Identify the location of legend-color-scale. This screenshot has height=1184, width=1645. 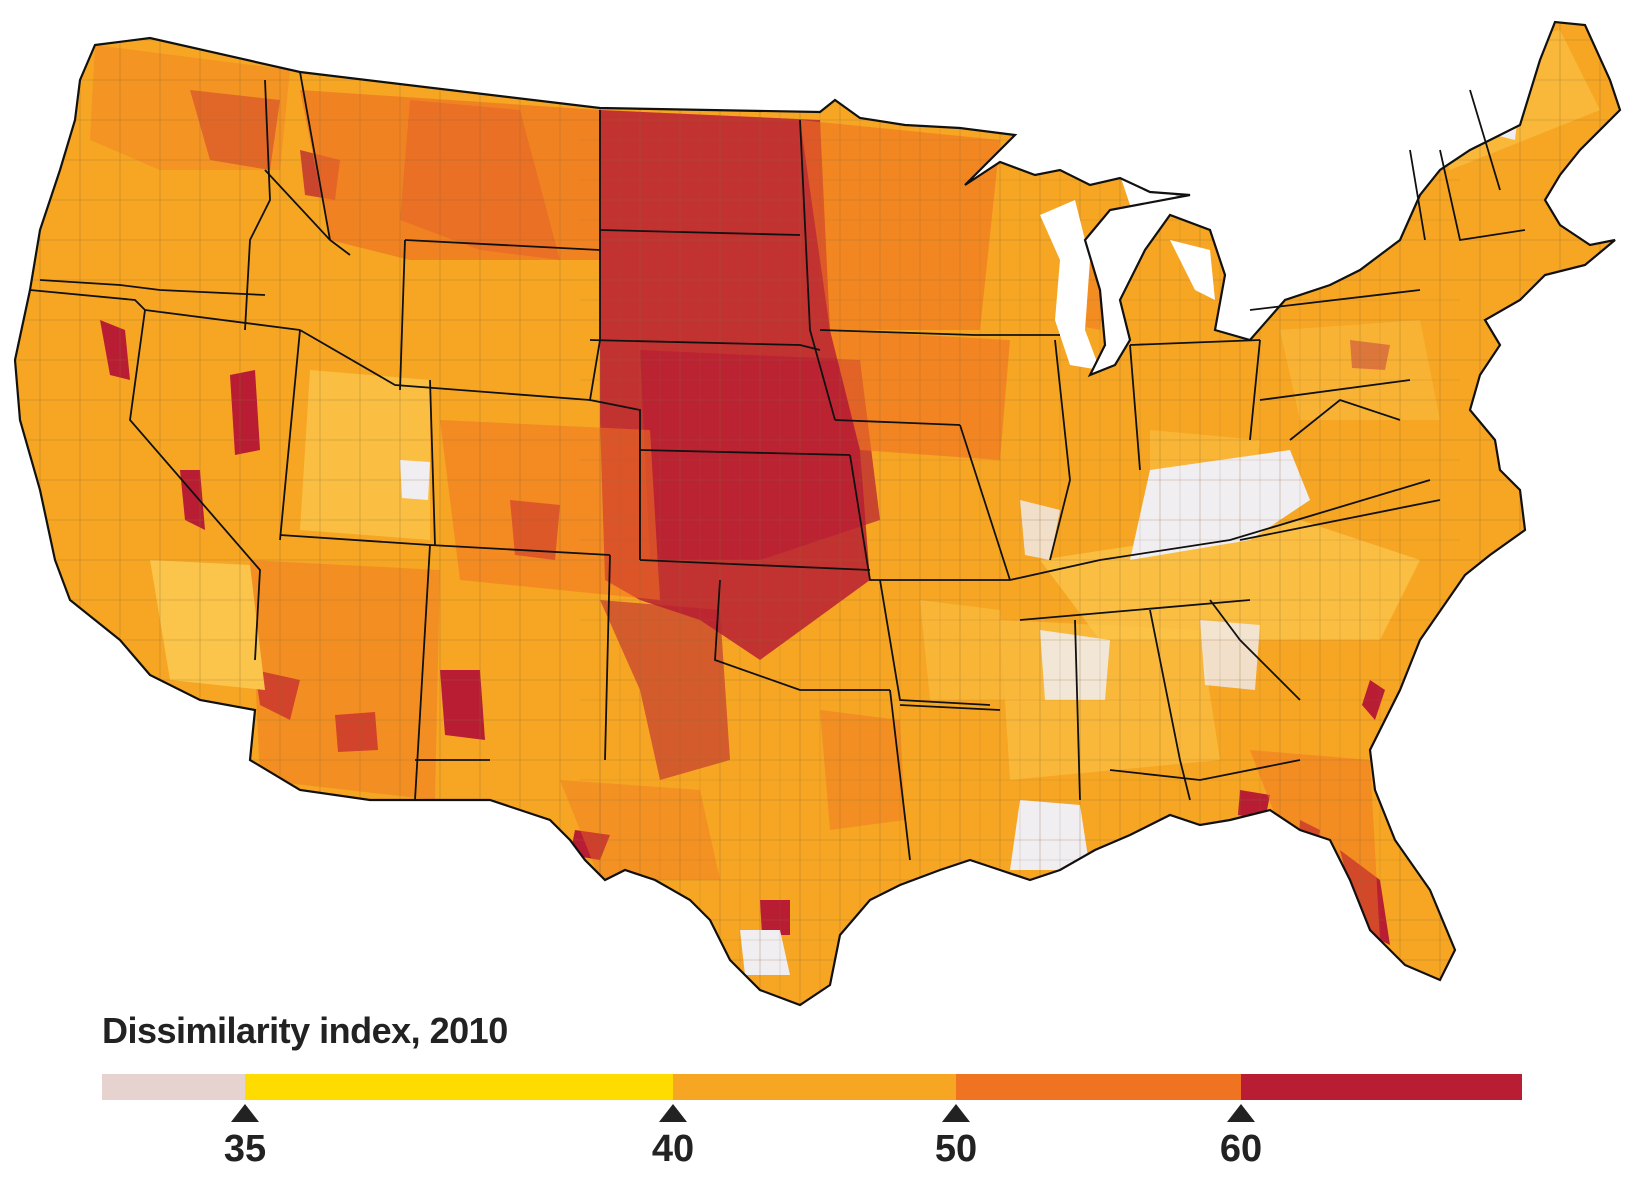
(812, 1087).